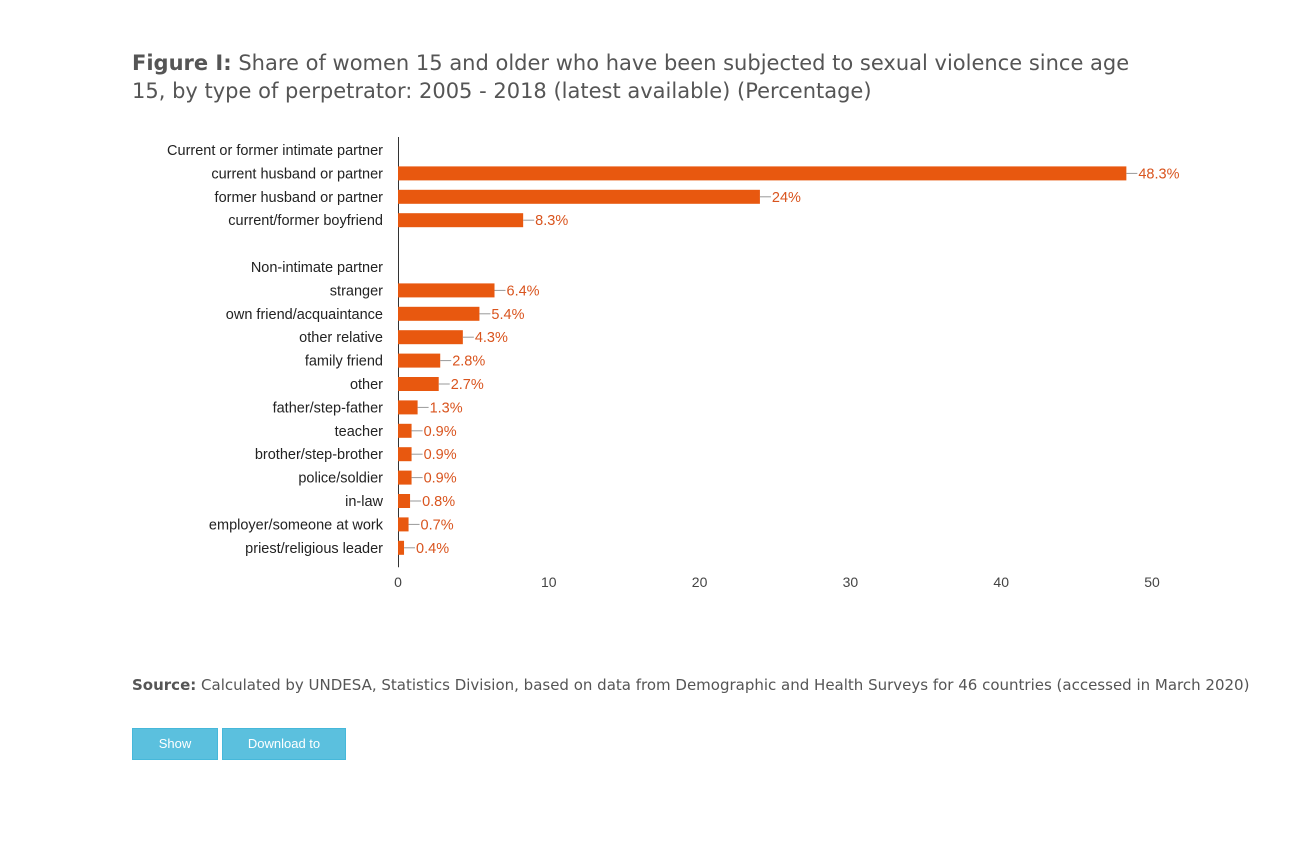 The height and width of the screenshot is (843, 1295). Describe the element at coordinates (786, 198) in the screenshot. I see `data-label: 24%` at that location.